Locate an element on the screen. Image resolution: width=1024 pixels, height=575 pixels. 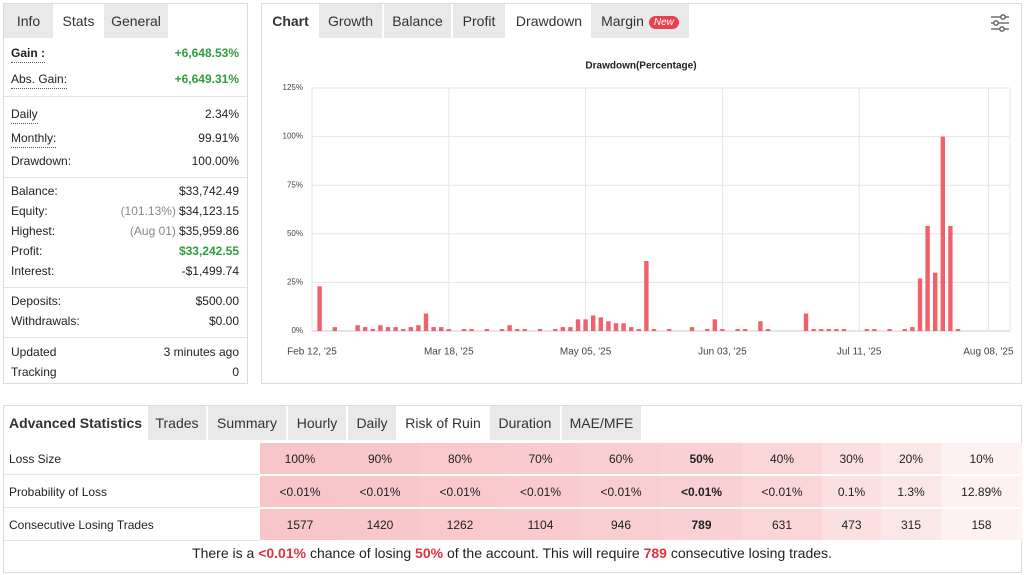
chart-title: Drawdown(Percentage) is located at coordinates (640, 66).